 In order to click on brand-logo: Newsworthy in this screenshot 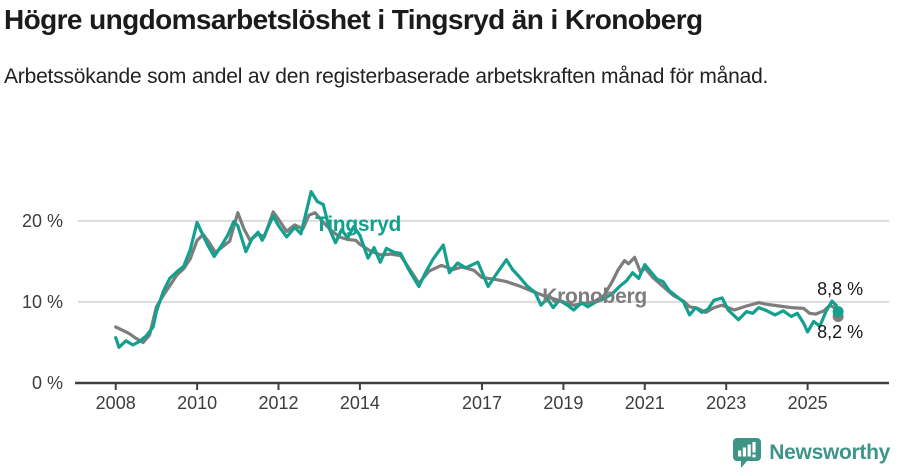, I will do `click(811, 452)`.